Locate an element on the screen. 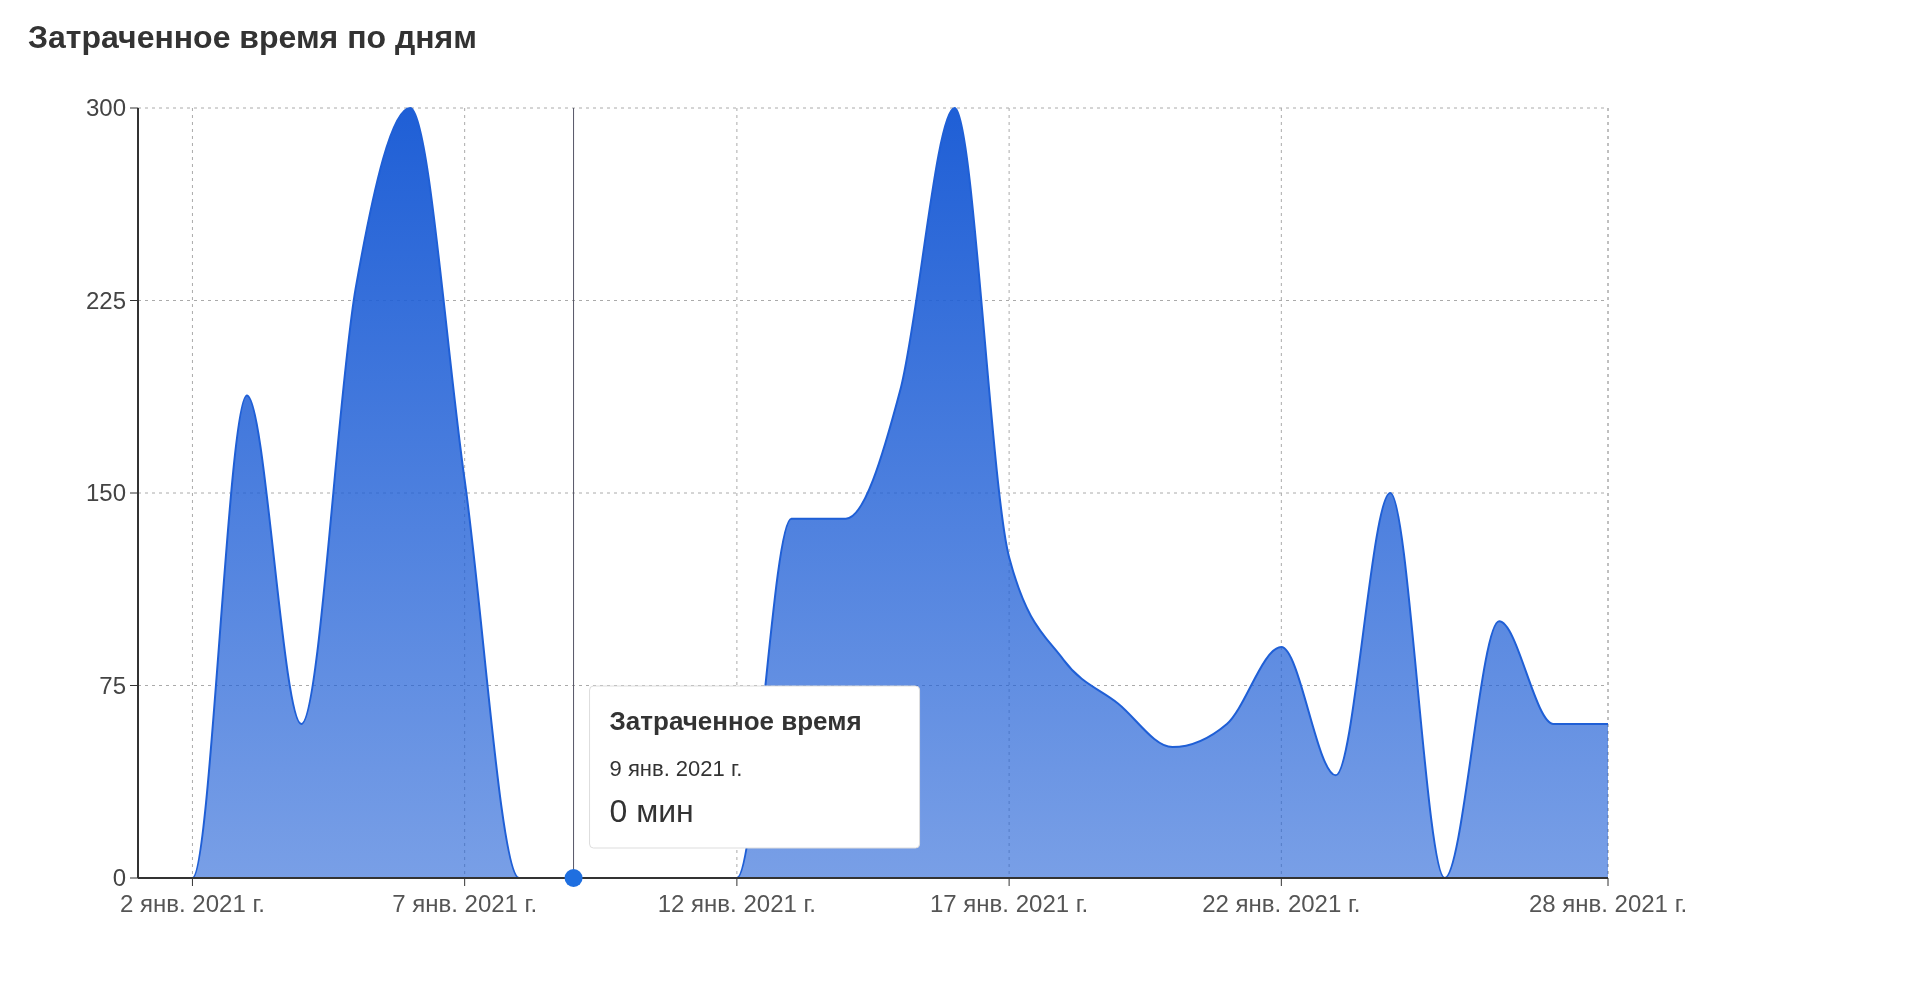  x-tick-label: 2 янв. 2021 г. is located at coordinates (192, 903).